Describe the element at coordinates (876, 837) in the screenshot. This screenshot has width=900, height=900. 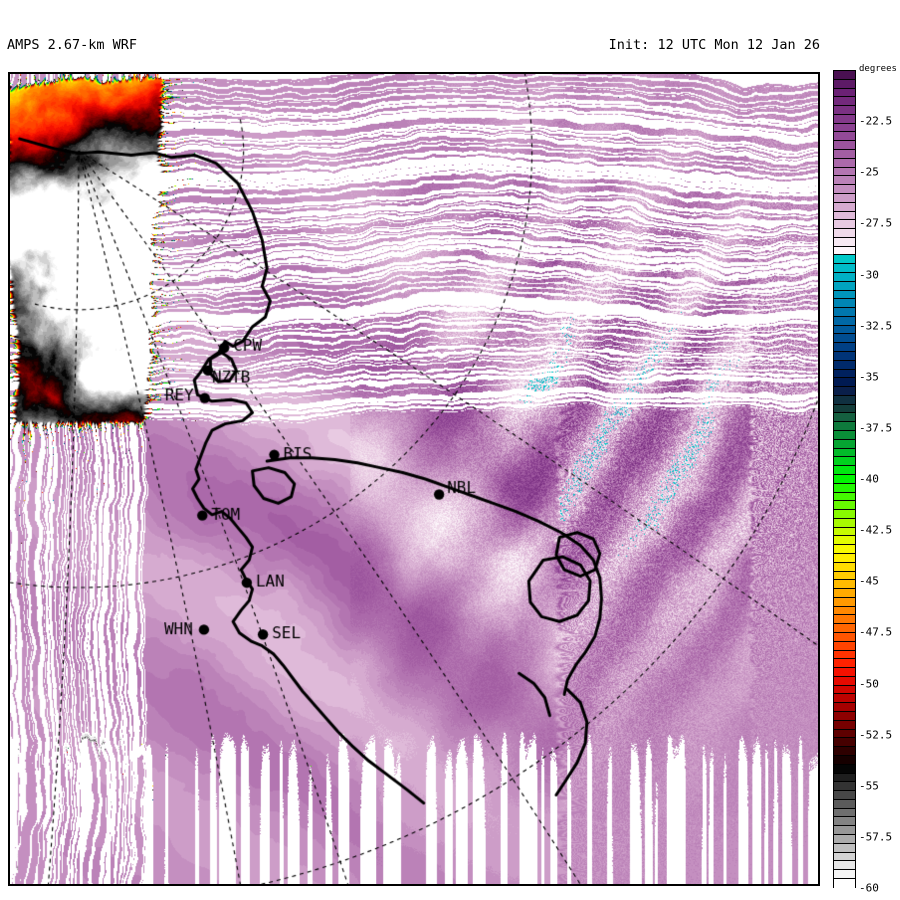
I see `colorbar-tick-label: -57.5` at that location.